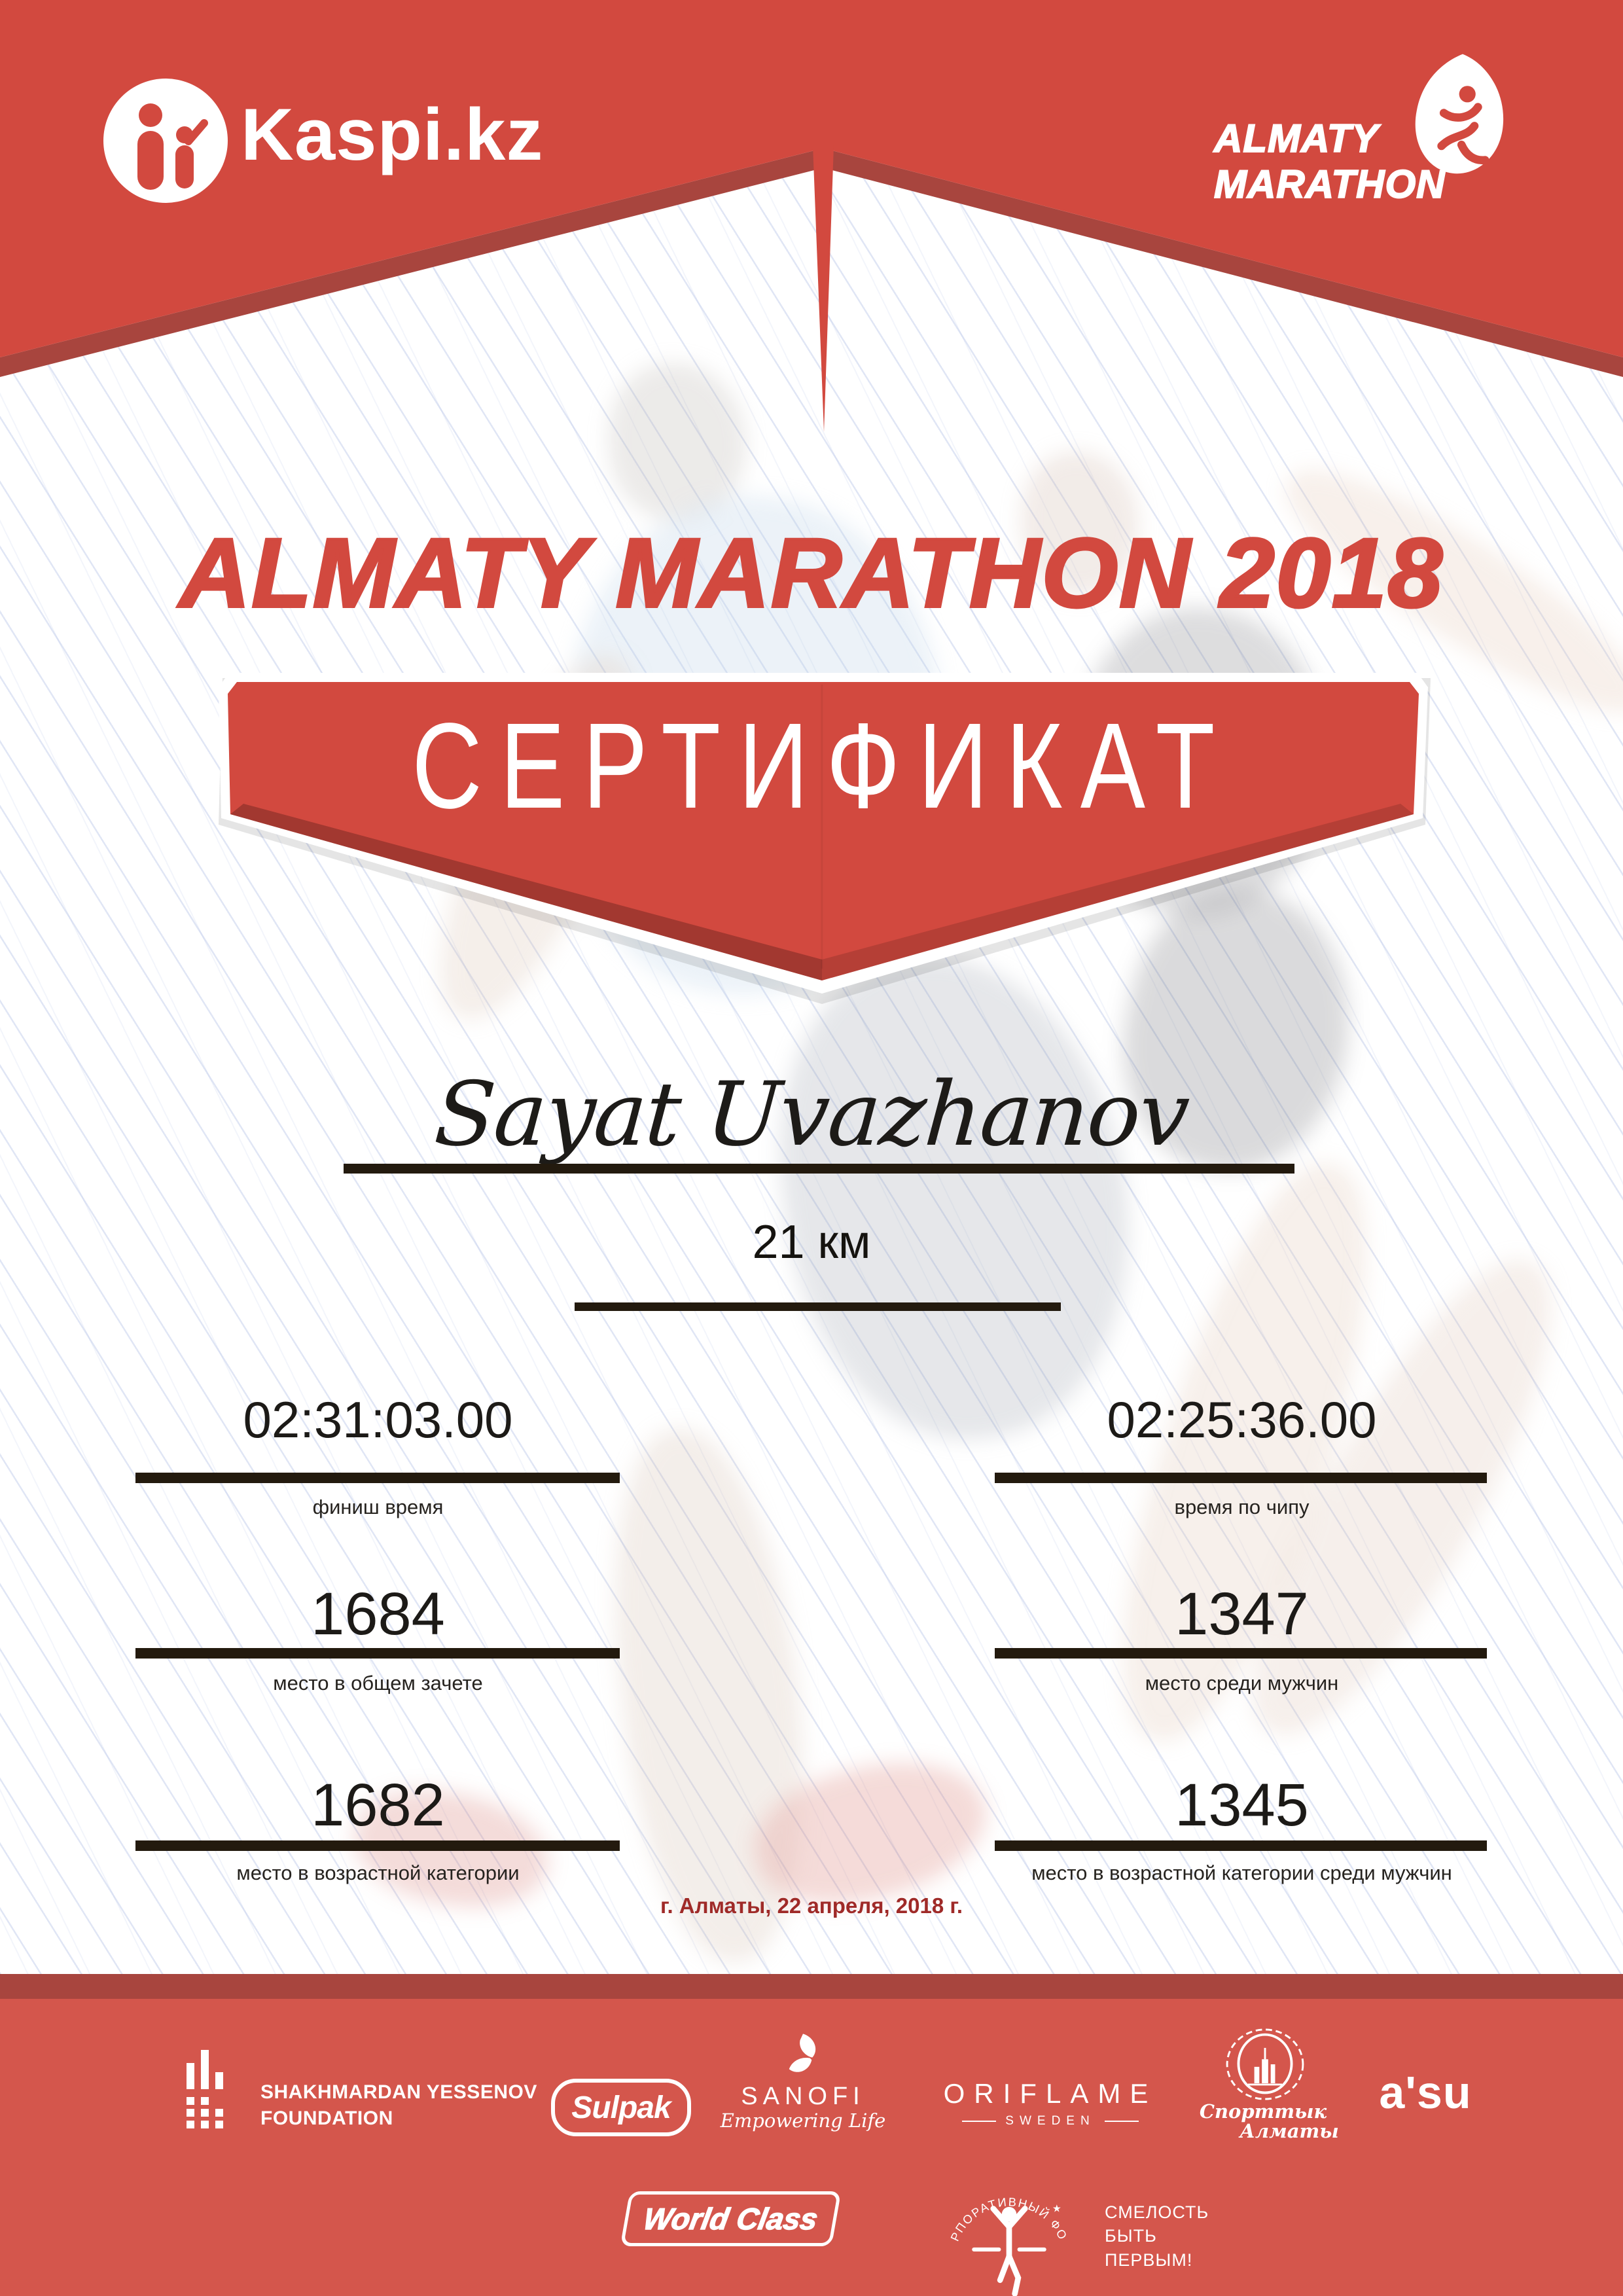 The width and height of the screenshot is (1623, 2296). Describe the element at coordinates (1149, 2260) in the screenshot. I see `fund-slogan-line3: ПЕРВЫМ!` at that location.